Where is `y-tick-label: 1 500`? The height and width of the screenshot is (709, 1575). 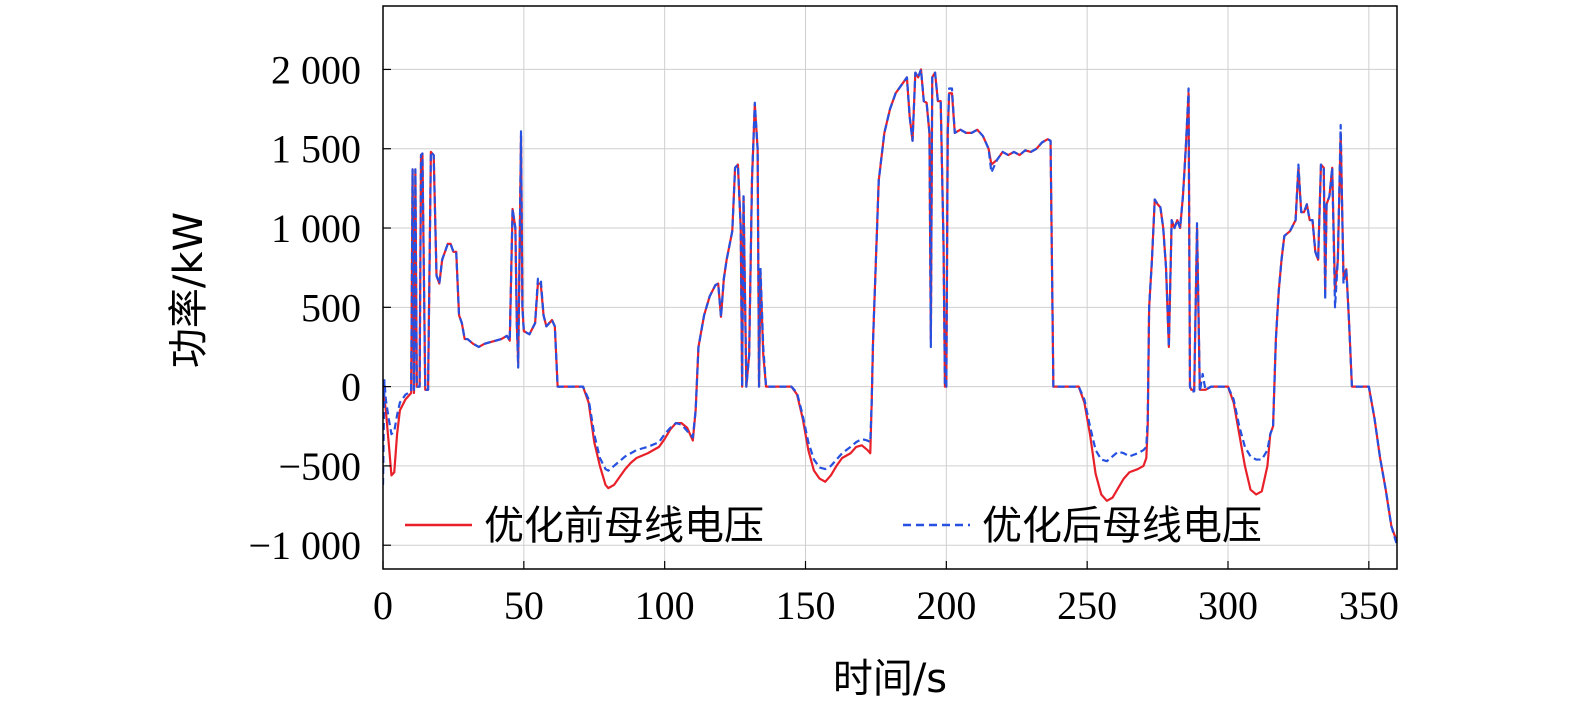 y-tick-label: 1 500 is located at coordinates (316, 149).